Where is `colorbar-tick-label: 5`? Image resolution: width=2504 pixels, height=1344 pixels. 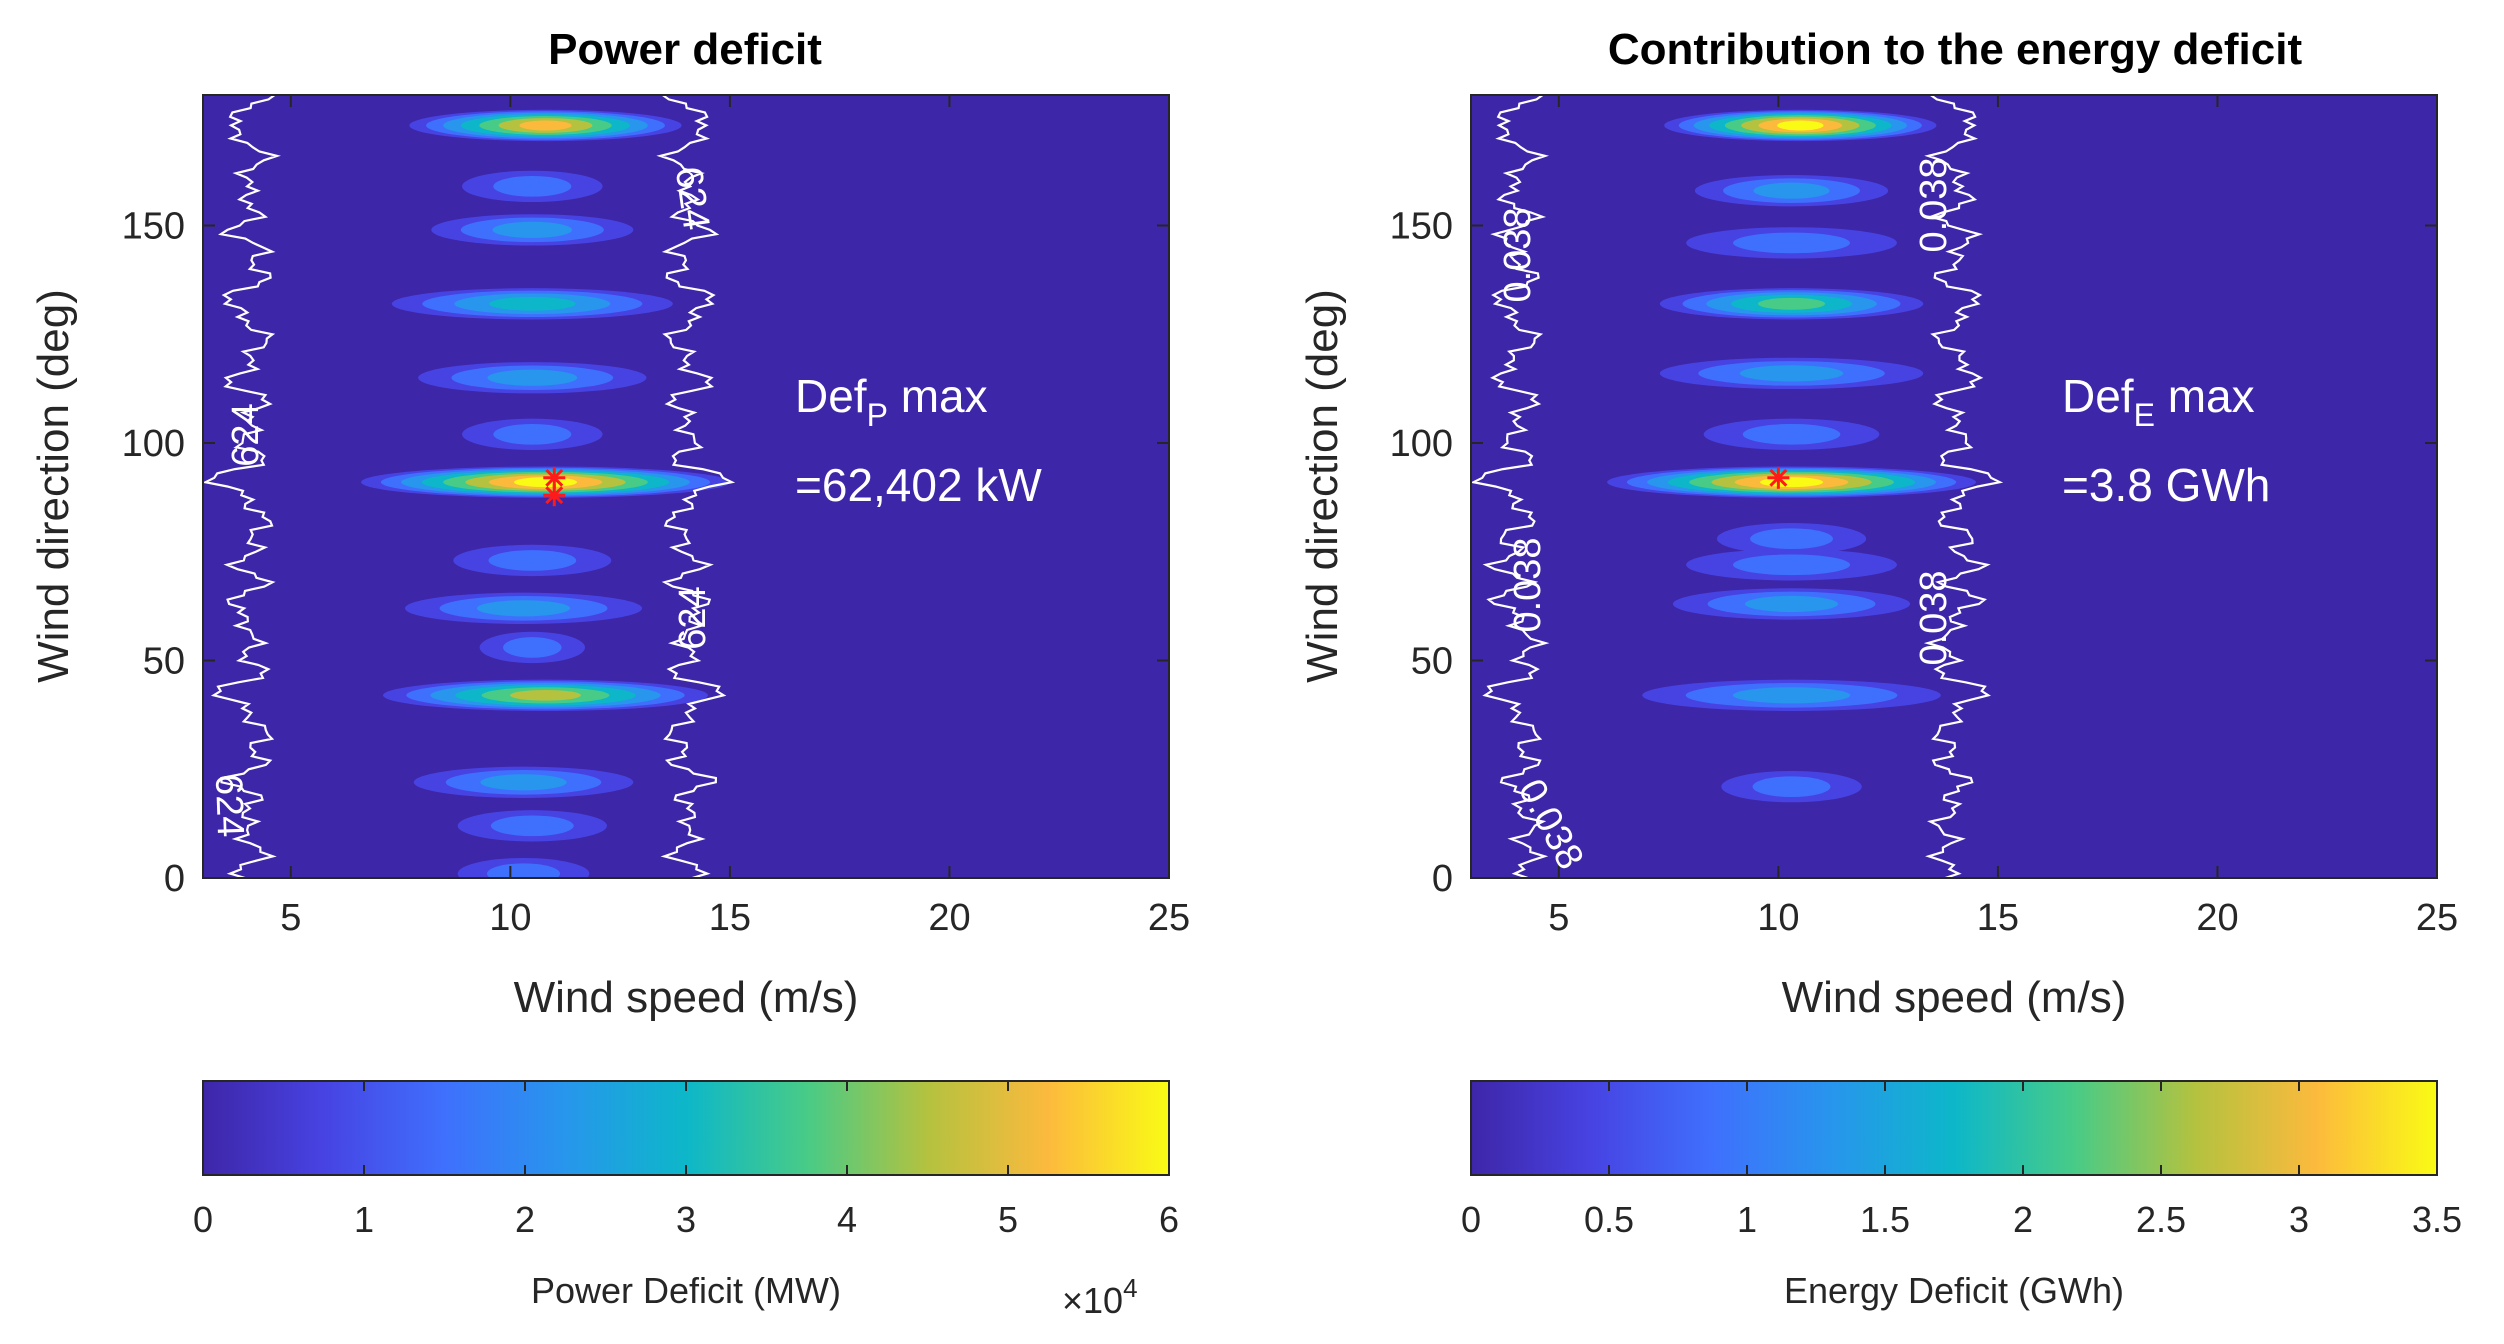
colorbar-tick-label: 5 is located at coordinates (1008, 1219).